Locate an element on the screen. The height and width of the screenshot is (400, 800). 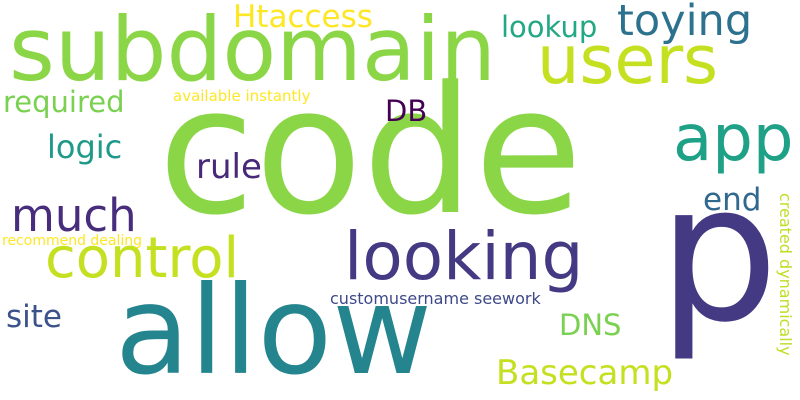
word-control: control is located at coordinates (142, 258).